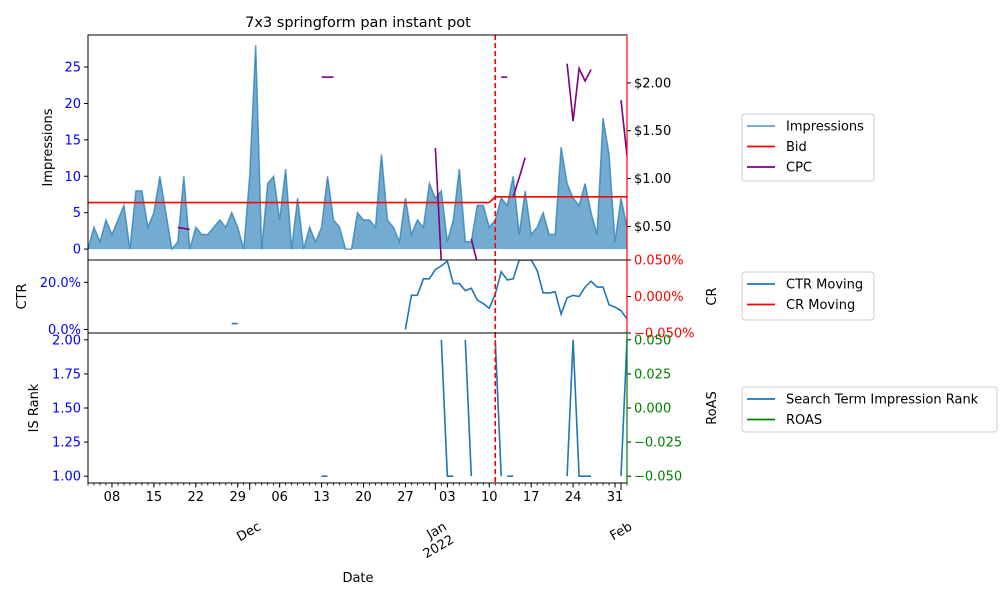  Describe the element at coordinates (652, 131) in the screenshot. I see `y2-tick-label: $1.50` at that location.